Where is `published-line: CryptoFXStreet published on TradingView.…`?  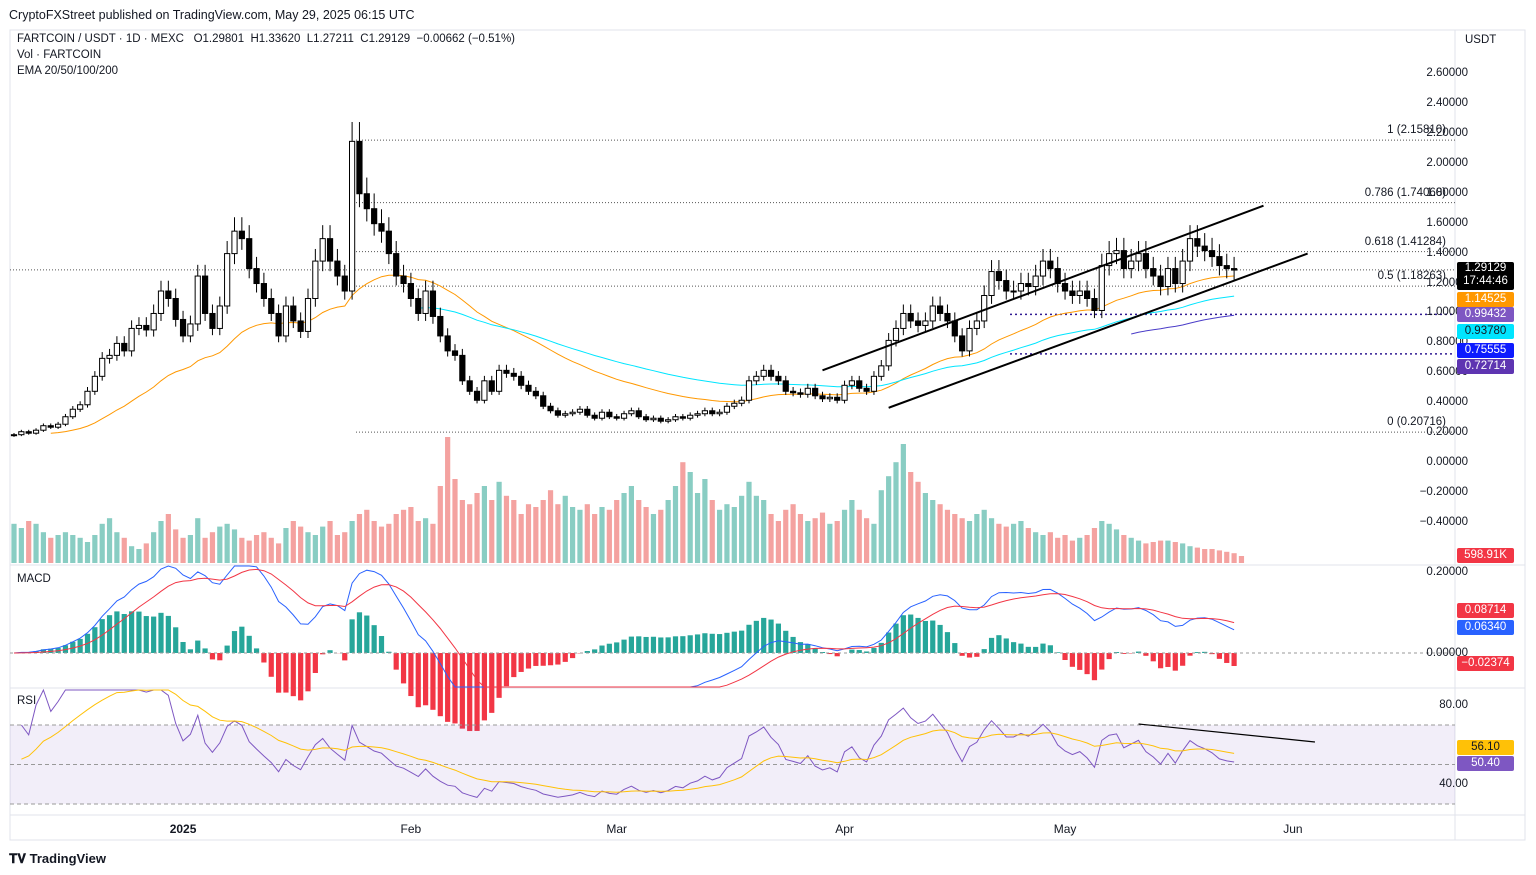
published-line: CryptoFXStreet published on TradingView.… is located at coordinates (212, 15).